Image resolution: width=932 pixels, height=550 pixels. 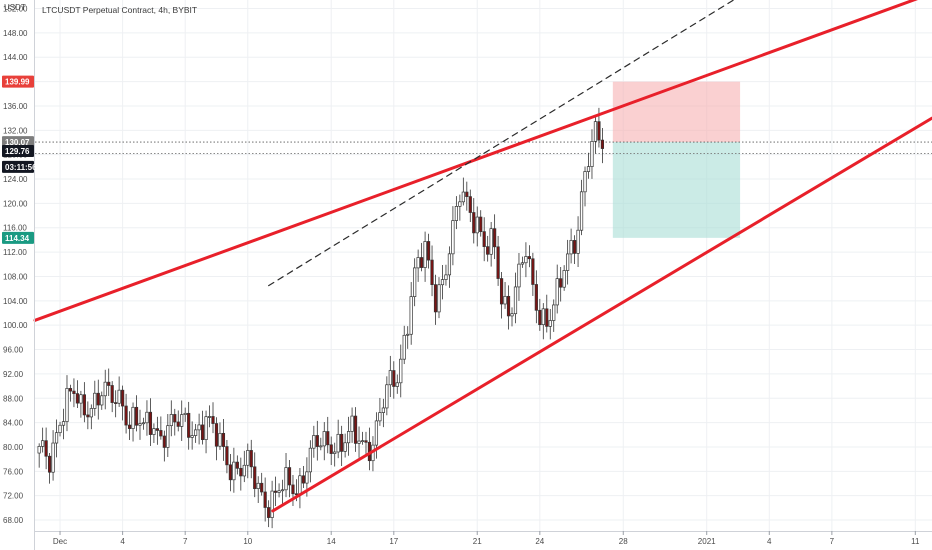 What do you see at coordinates (393, 541) in the screenshot?
I see `time-tick-label: 17` at bounding box center [393, 541].